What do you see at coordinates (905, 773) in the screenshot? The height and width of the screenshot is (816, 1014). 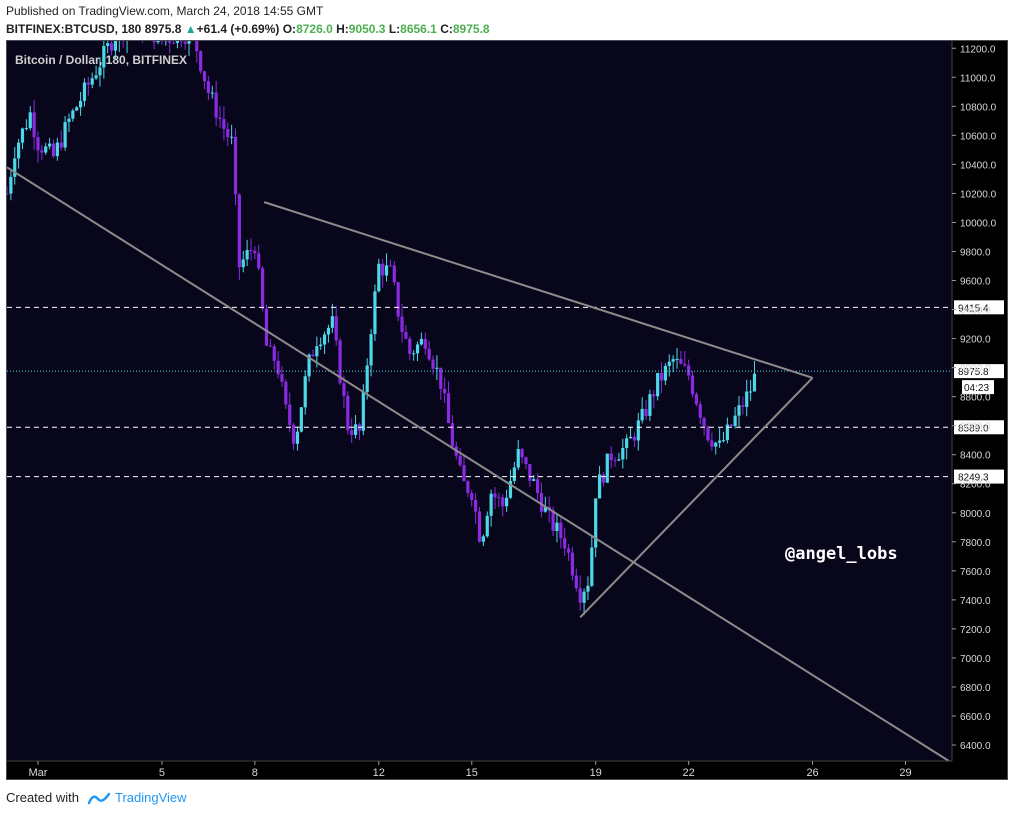 I see `x-tick-label: 29` at bounding box center [905, 773].